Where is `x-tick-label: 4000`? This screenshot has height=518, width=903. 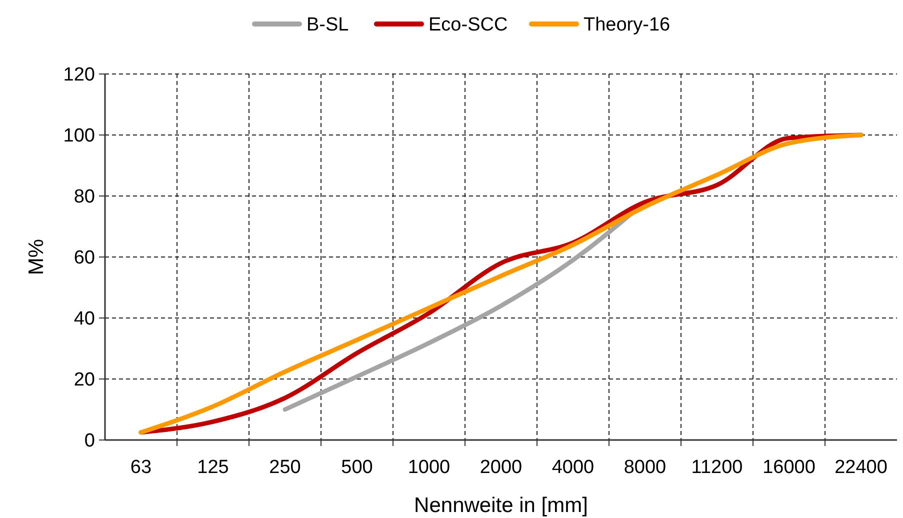 x-tick-label: 4000 is located at coordinates (573, 467).